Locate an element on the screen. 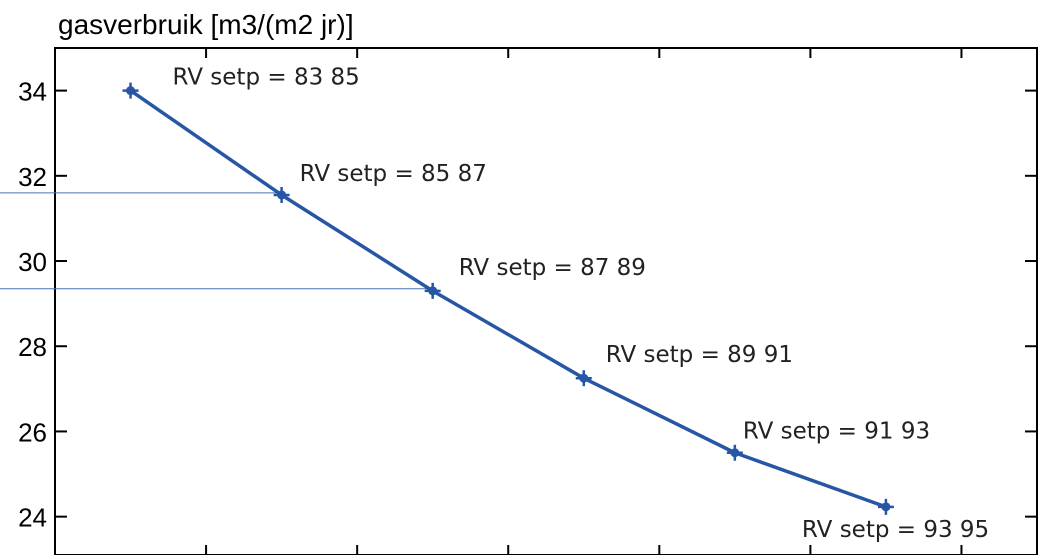 The image size is (1053, 555). y-tick-label-1: 26 is located at coordinates (32, 432).